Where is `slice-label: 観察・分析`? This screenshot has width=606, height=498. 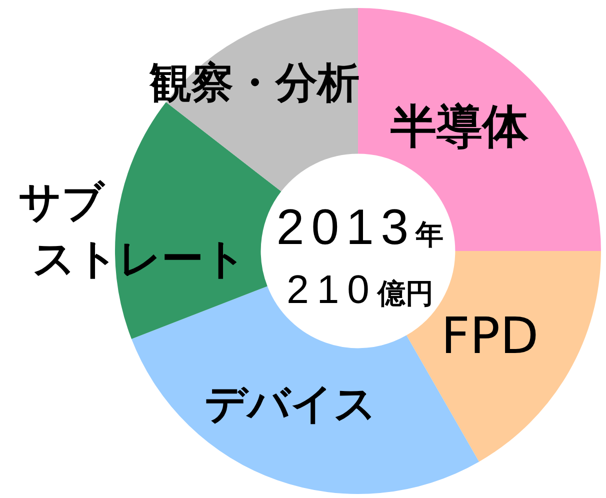 slice-label: 観察・分析 is located at coordinates (254, 83).